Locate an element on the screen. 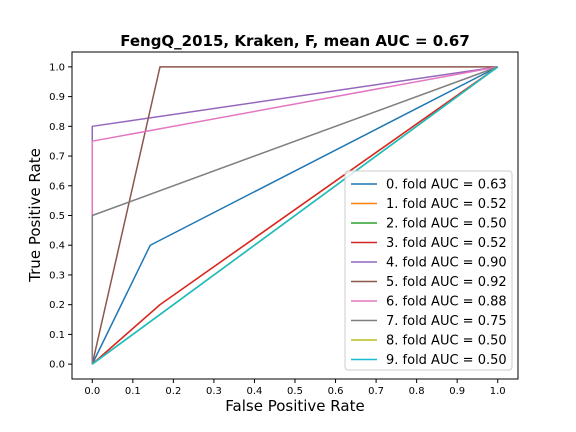 The image size is (576, 432). x-axis-ticks: 0.0 0.1 0.2 0.3 0.4 0.5 0.6 0.7 0.8 0.9 1.0 is located at coordinates (295, 388).